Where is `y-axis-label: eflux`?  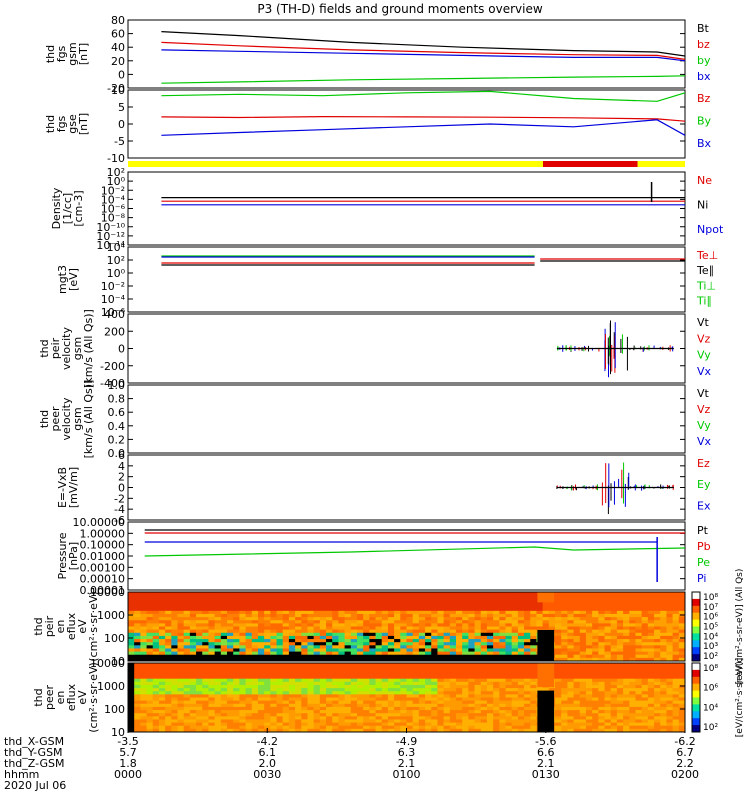
y-axis-label: eflux is located at coordinates (71, 697).